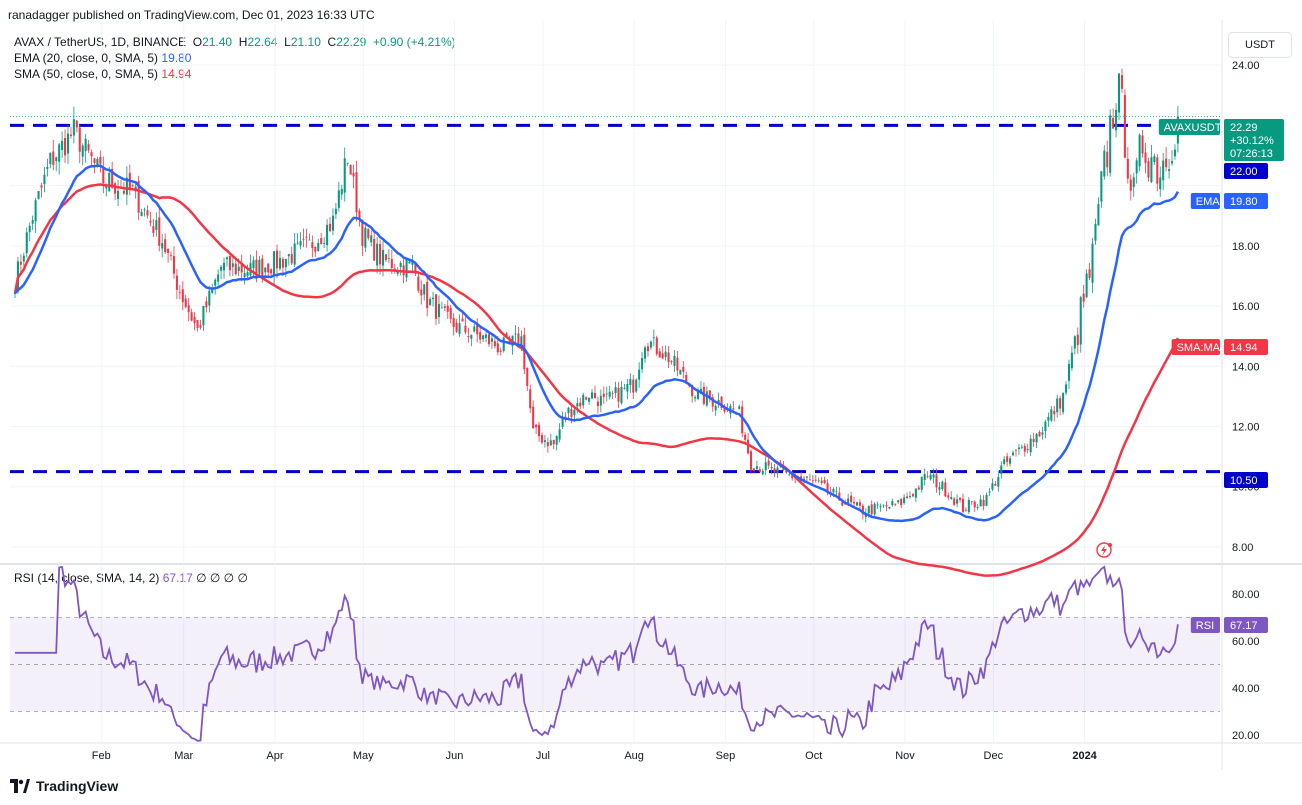 Image resolution: width=1302 pixels, height=805 pixels. Describe the element at coordinates (1246, 625) in the screenshot. I see `rsi-tag-bg` at that location.